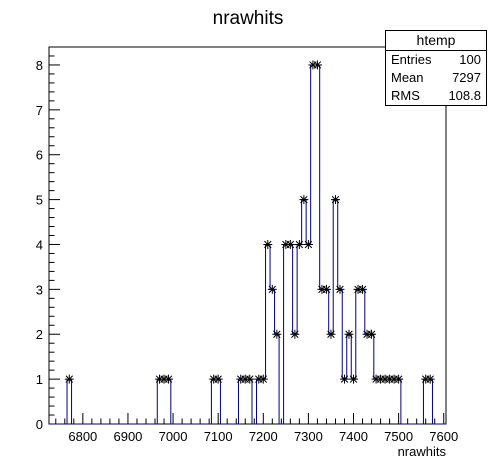  What do you see at coordinates (398, 436) in the screenshot?
I see `x-tick-label: 7500` at bounding box center [398, 436].